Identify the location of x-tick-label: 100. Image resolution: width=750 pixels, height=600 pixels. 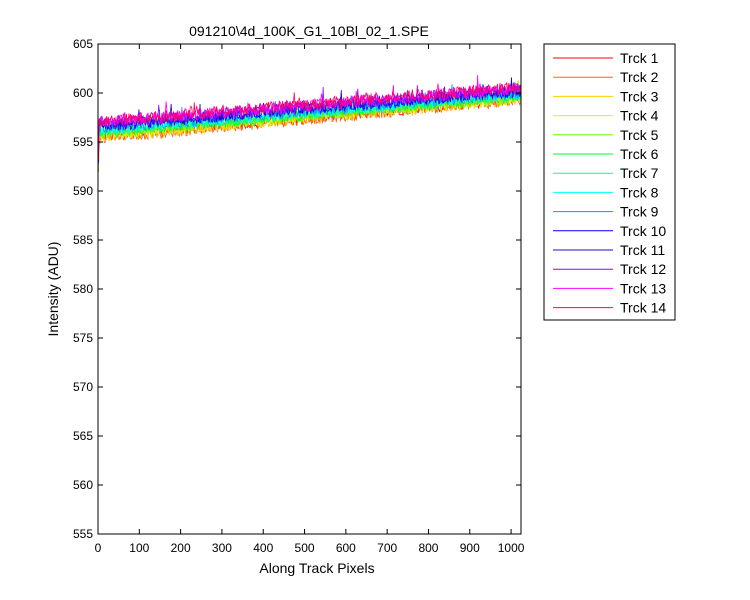
(139, 548).